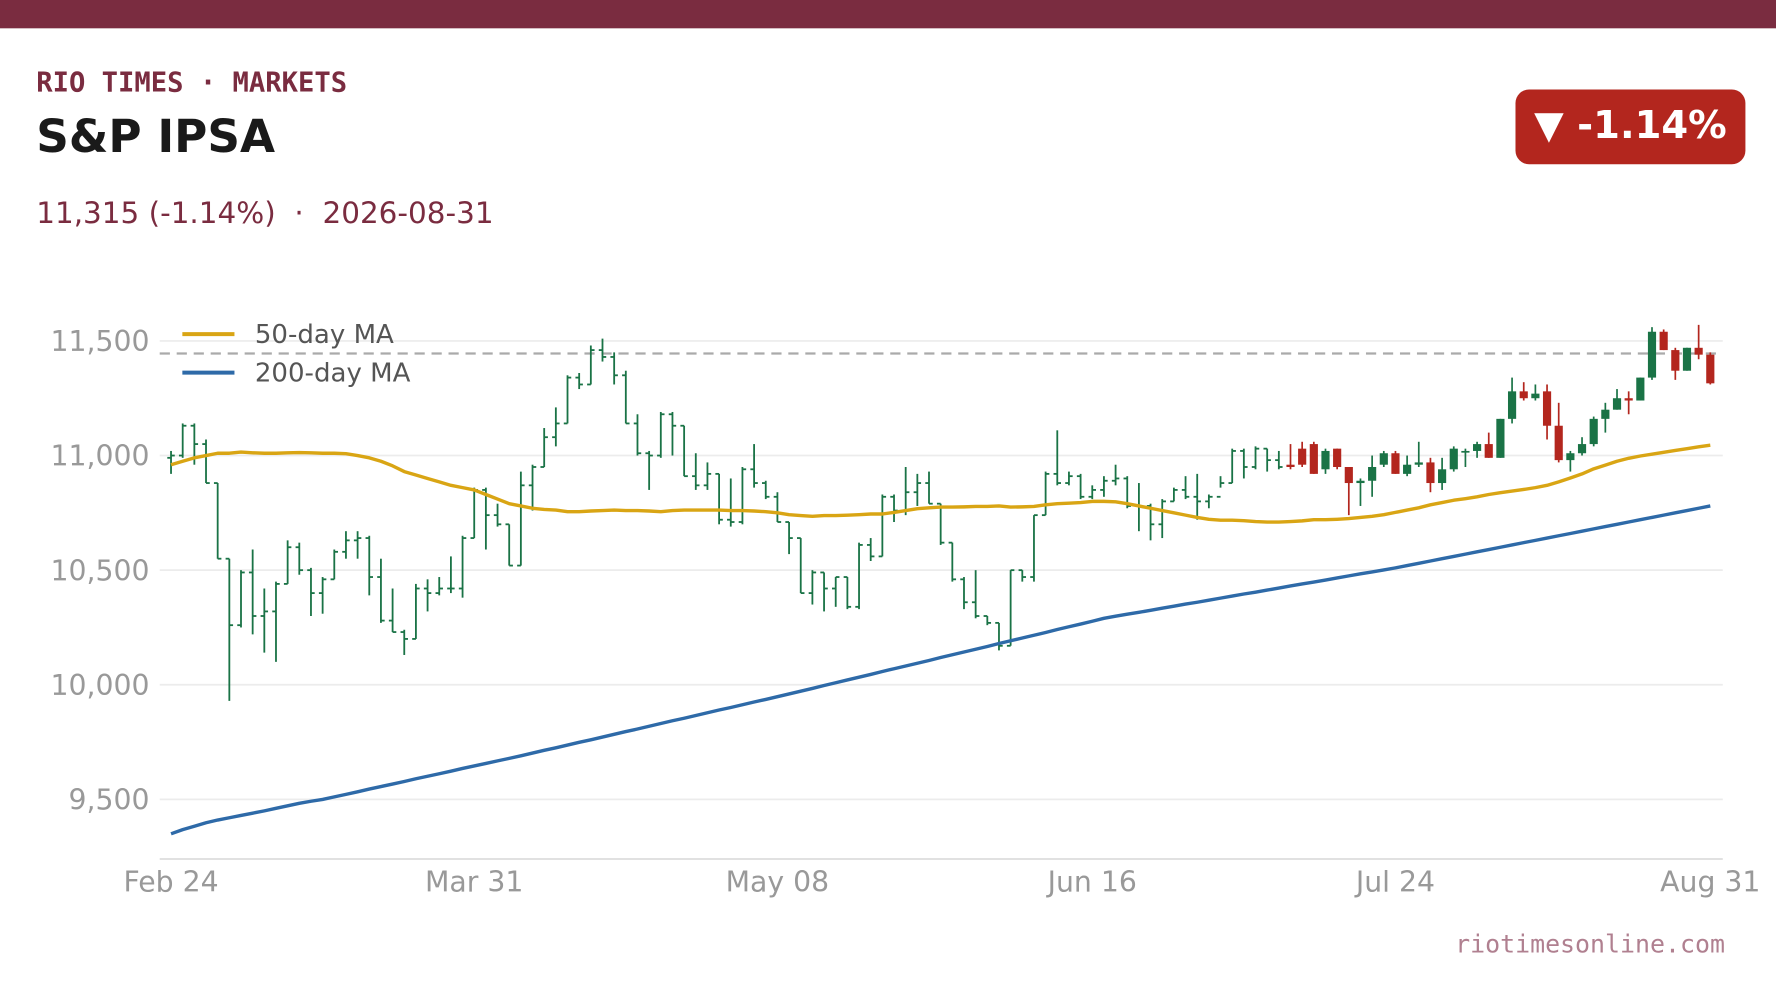 This screenshot has height=999, width=1776. What do you see at coordinates (1091, 881) in the screenshot?
I see `x-tick-label: Jun 16` at bounding box center [1091, 881].